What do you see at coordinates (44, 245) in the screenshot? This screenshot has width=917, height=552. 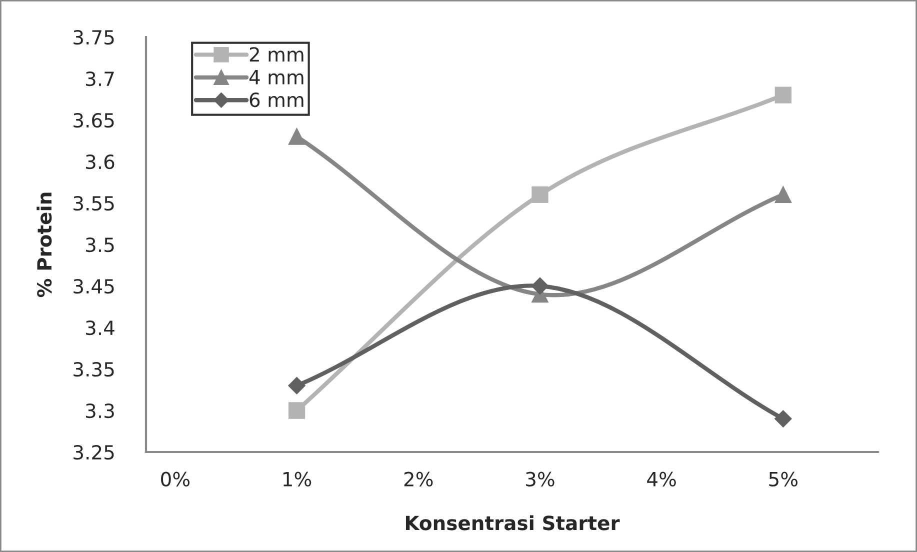 I see `y-axis-title: % Protein` at bounding box center [44, 245].